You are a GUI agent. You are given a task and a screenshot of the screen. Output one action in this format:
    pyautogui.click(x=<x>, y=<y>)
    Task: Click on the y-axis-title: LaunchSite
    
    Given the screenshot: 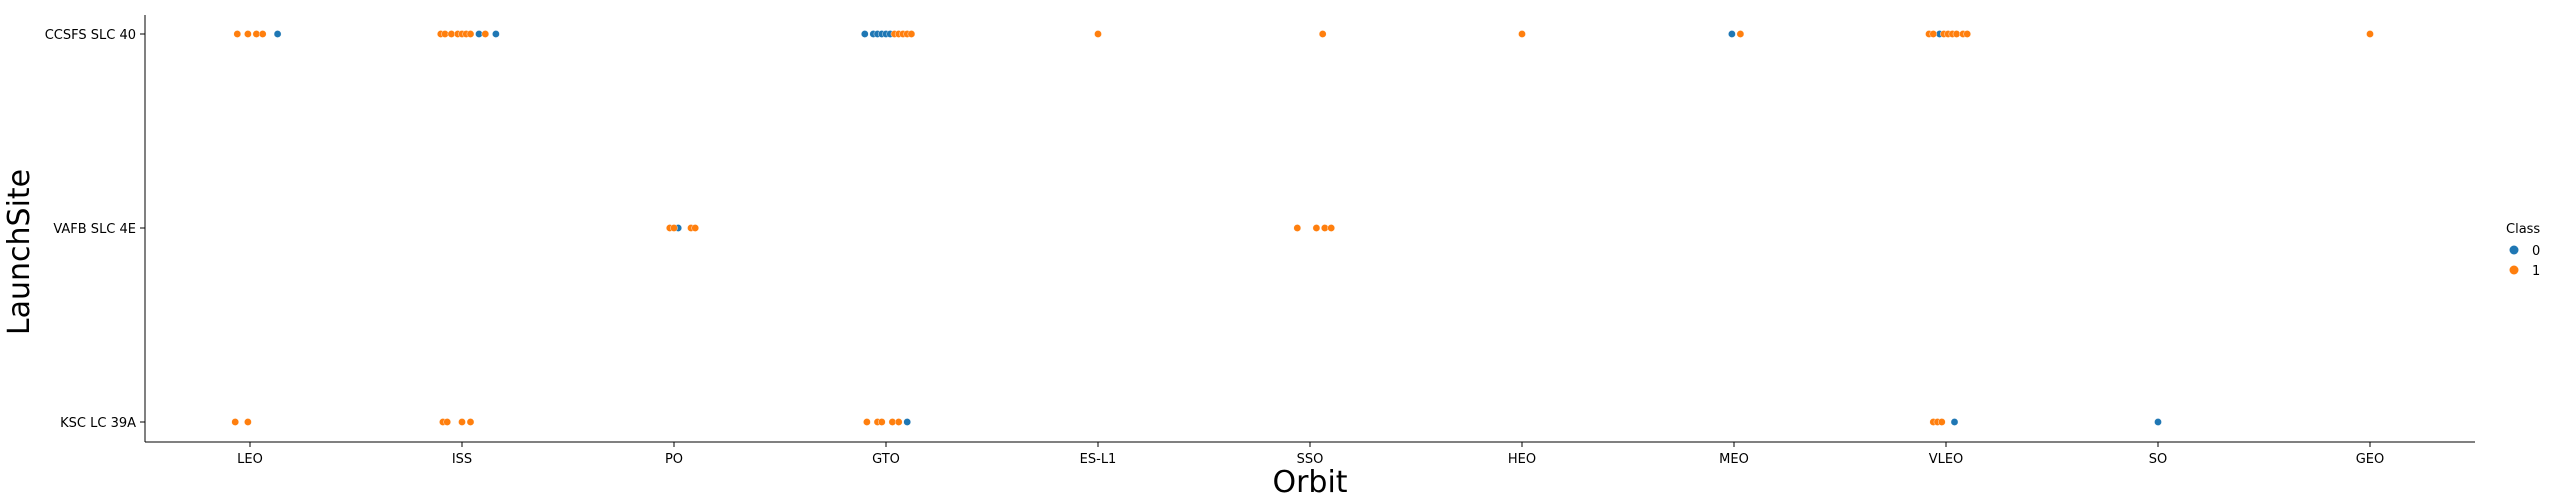 What is the action you would take?
    pyautogui.click(x=19, y=252)
    